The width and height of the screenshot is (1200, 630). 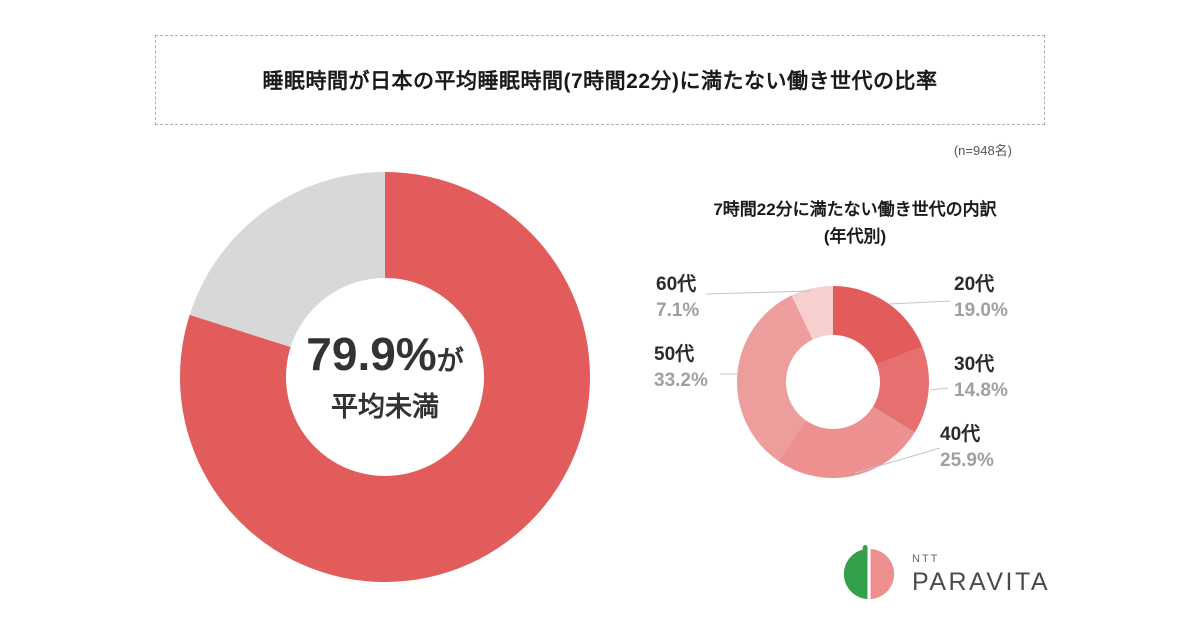 What do you see at coordinates (981, 581) in the screenshot?
I see `logo-company-large: PARAVITA` at bounding box center [981, 581].